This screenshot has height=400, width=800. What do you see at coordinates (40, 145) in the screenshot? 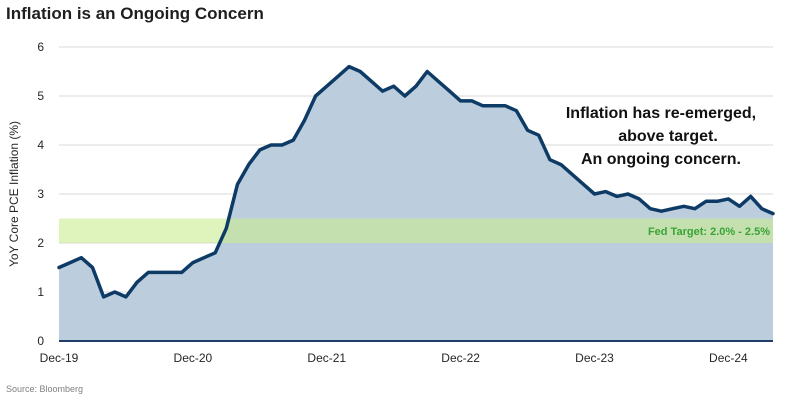
I see `y-tick-label: 4` at bounding box center [40, 145].